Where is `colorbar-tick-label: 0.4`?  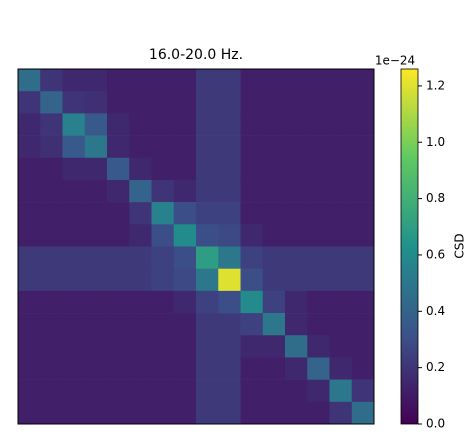
colorbar-tick-label: 0.4 is located at coordinates (435, 311).